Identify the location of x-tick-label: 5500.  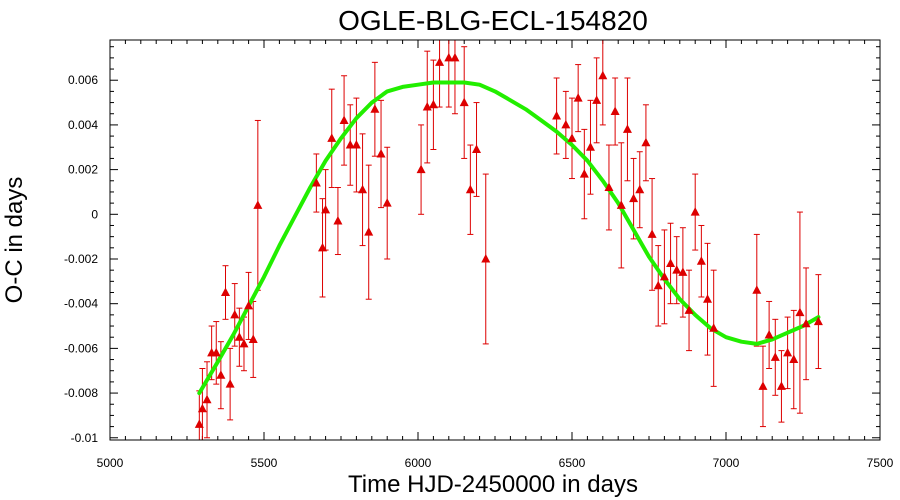
(264, 463).